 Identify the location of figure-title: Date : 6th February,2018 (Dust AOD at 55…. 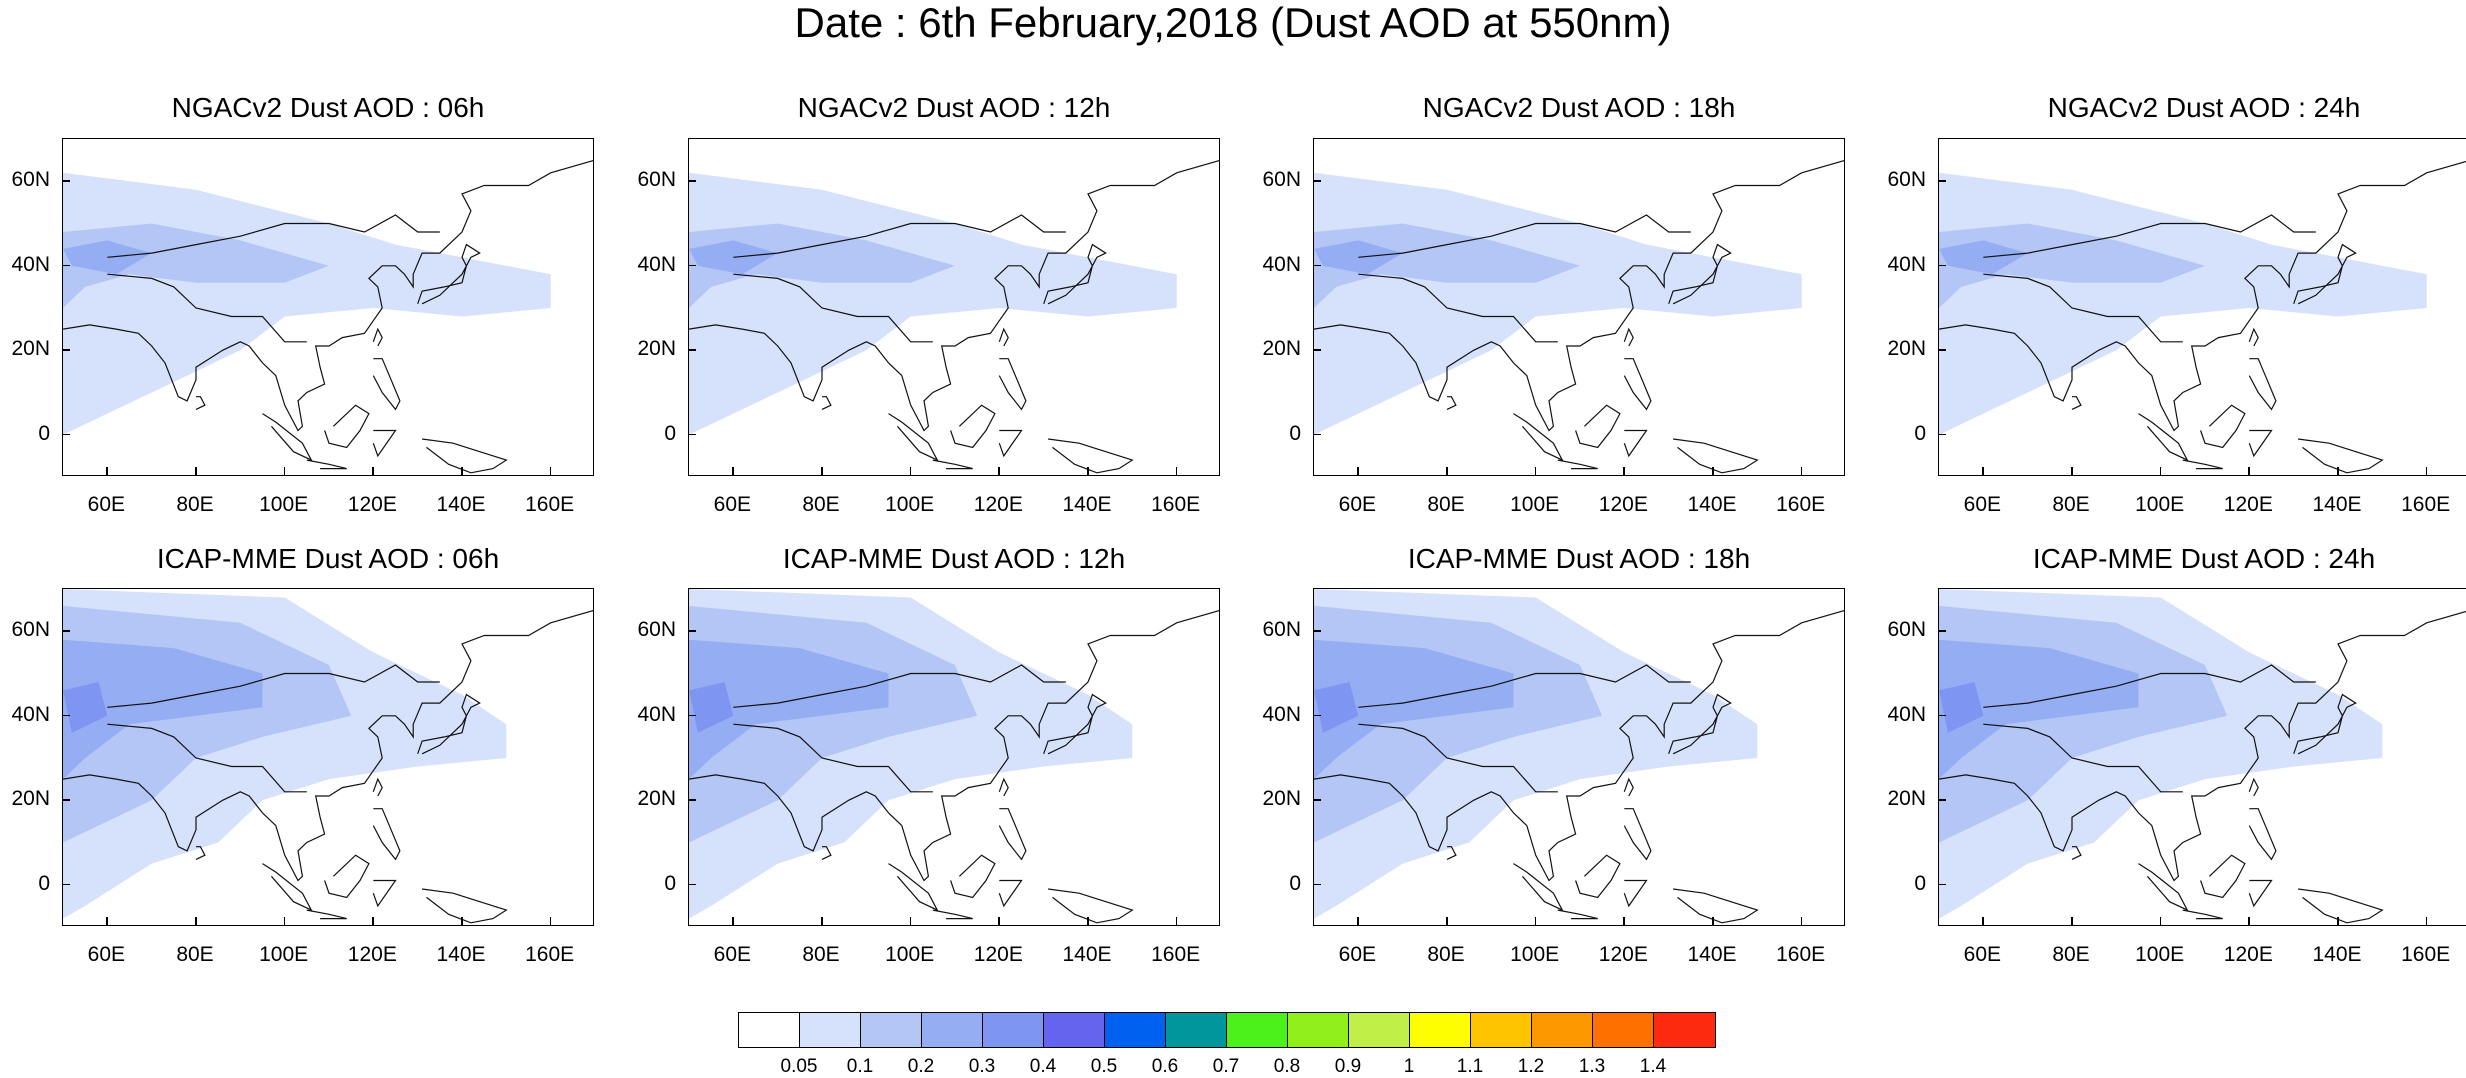
(1233, 23).